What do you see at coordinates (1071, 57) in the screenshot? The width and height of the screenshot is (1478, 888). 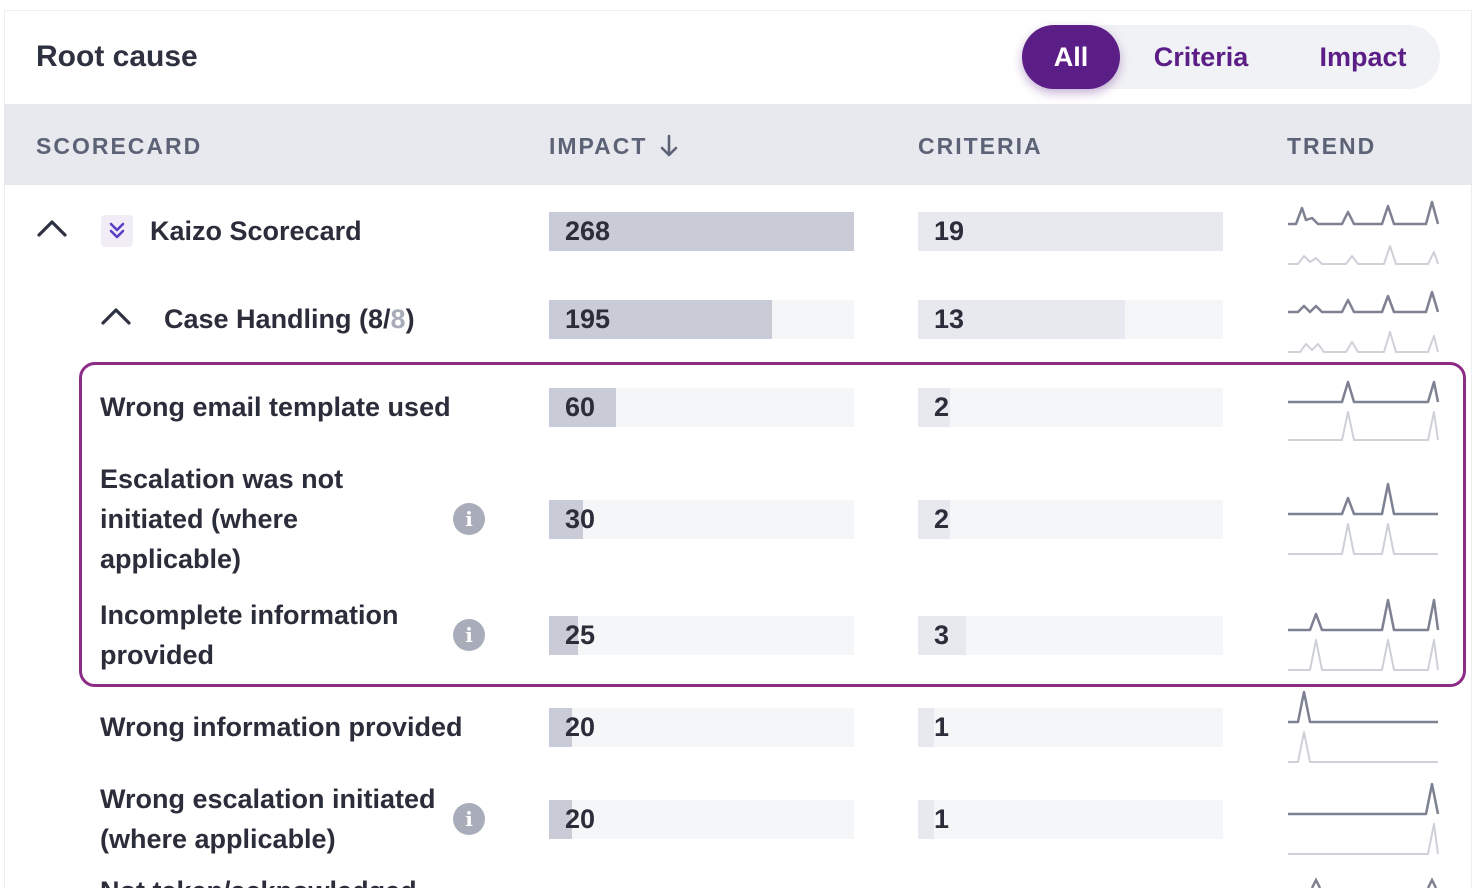 I see `filter-all-button: All` at bounding box center [1071, 57].